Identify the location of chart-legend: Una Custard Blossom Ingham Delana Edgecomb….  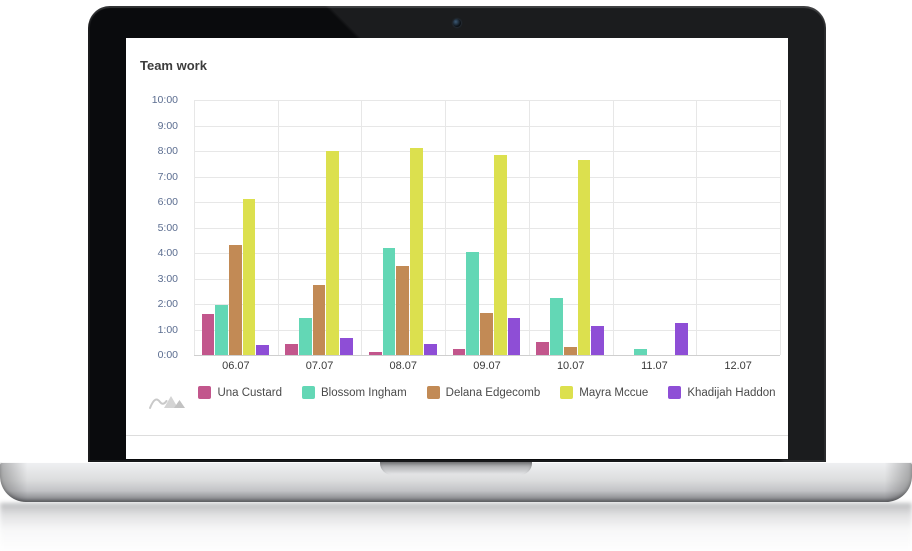
(487, 392).